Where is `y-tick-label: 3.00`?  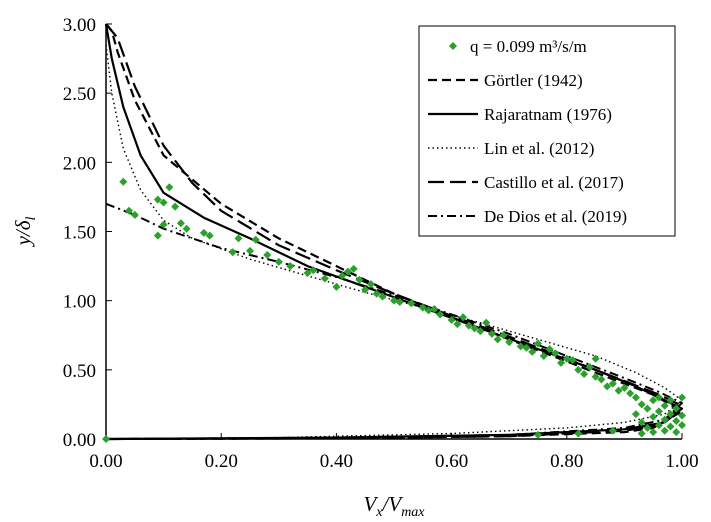
y-tick-label: 3.00 is located at coordinates (79, 25).